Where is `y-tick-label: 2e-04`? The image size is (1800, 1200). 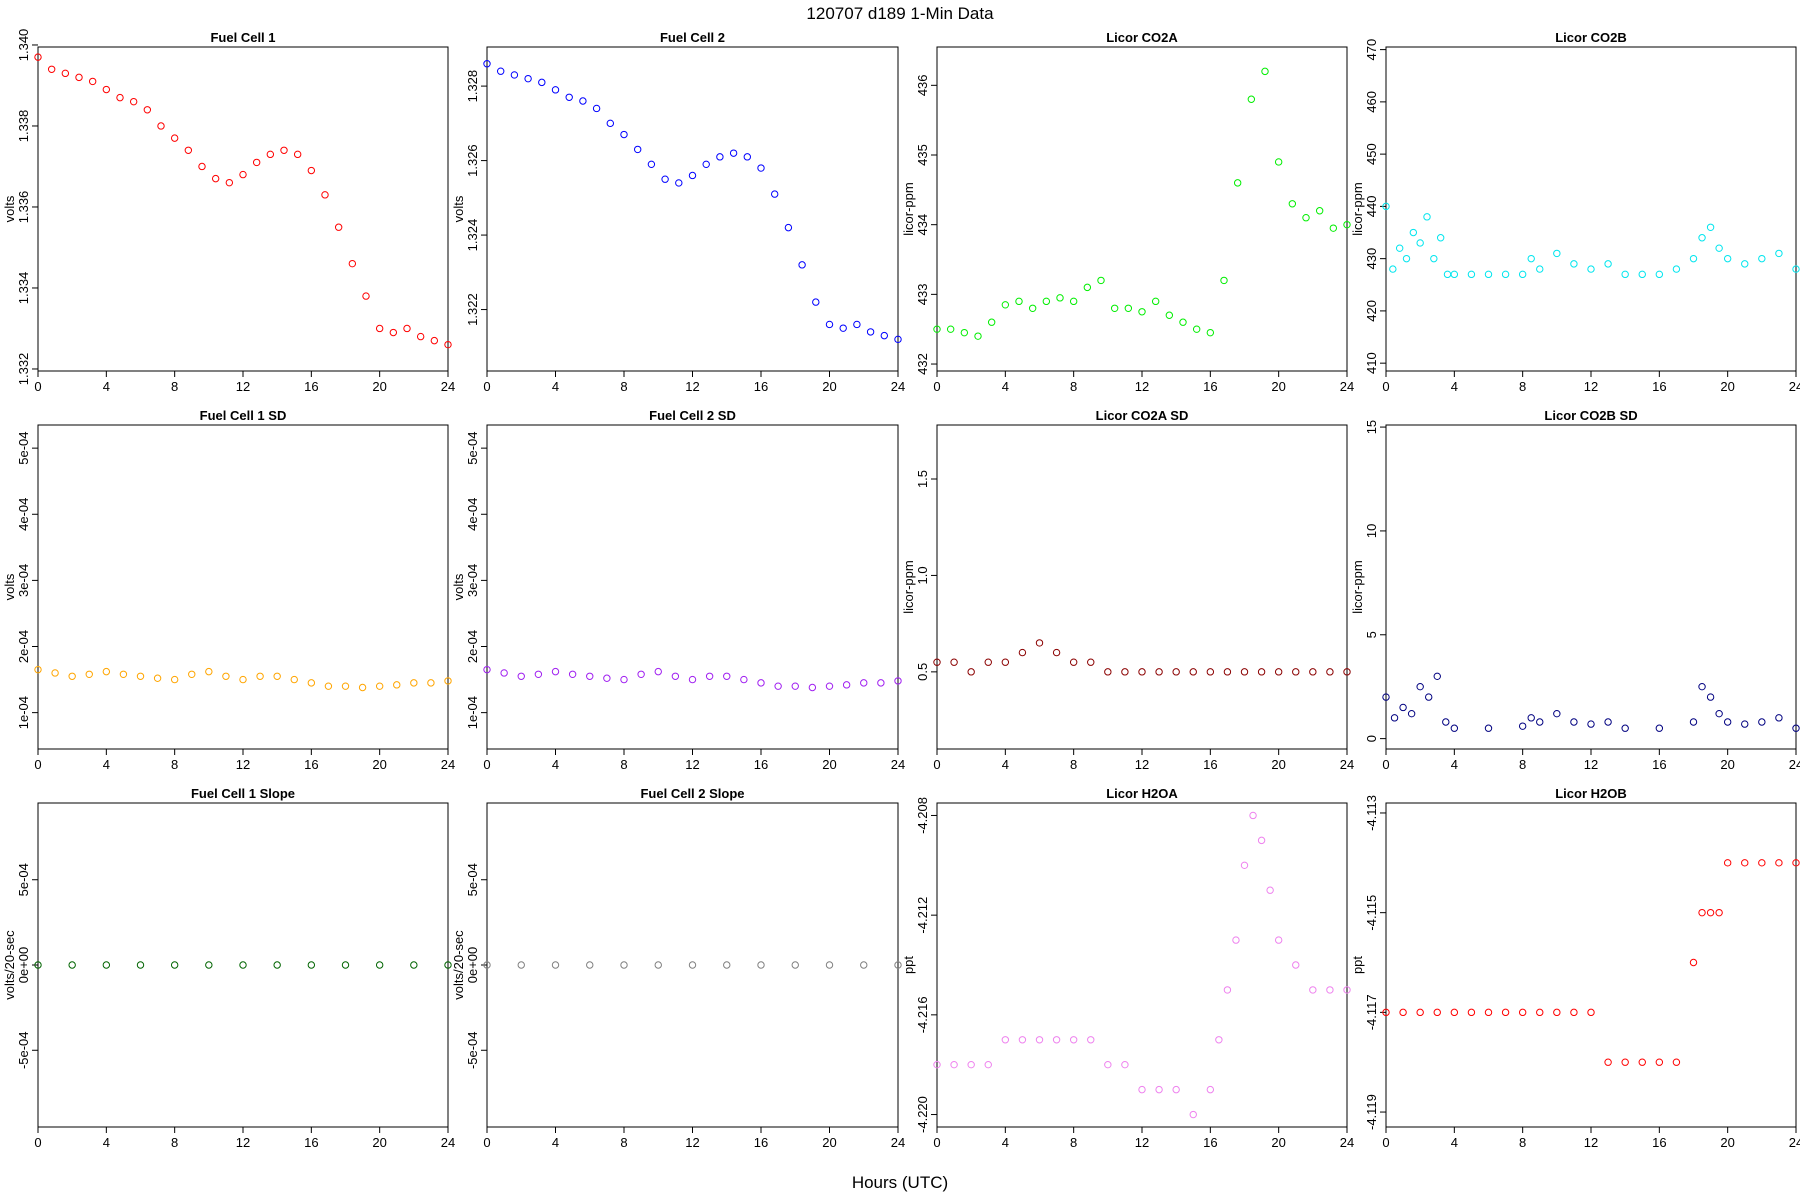
y-tick-label: 2e-04 is located at coordinates (472, 646).